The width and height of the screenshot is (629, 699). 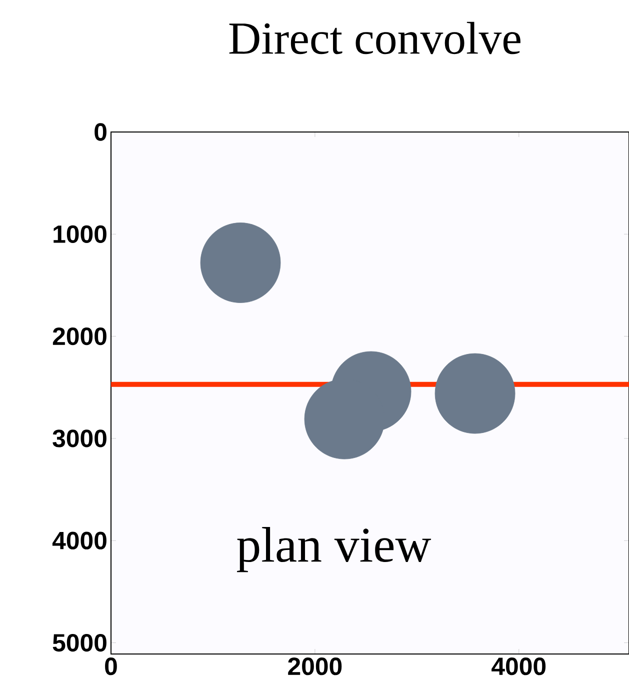 I want to click on y-tick-label: 2000, so click(x=79, y=336).